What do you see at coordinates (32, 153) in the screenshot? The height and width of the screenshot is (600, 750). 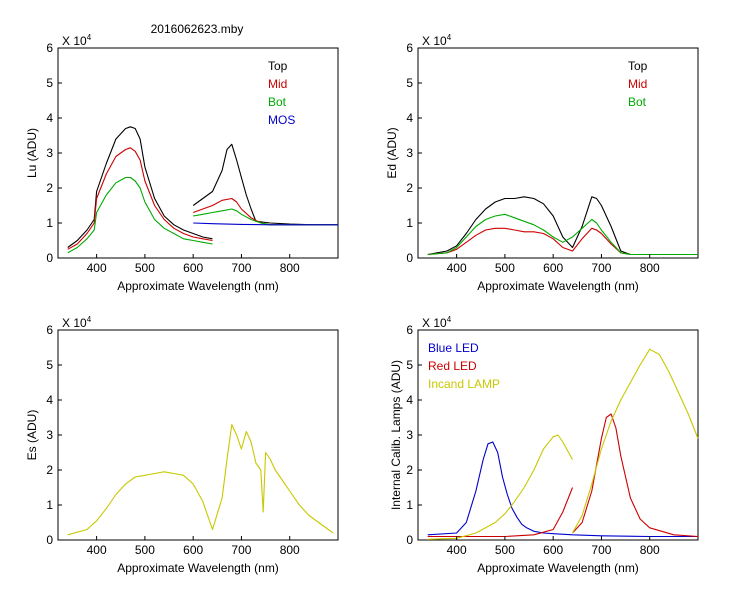 I see `y-axis-label: Lu (ADU)` at bounding box center [32, 153].